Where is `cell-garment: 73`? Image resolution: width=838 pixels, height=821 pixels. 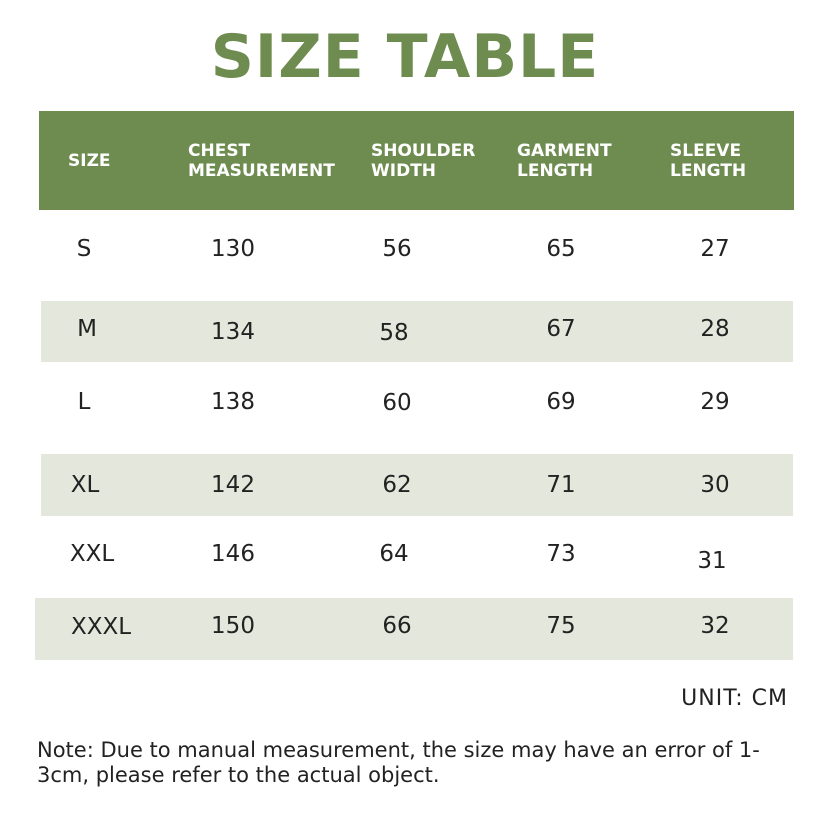
cell-garment: 73 is located at coordinates (561, 554).